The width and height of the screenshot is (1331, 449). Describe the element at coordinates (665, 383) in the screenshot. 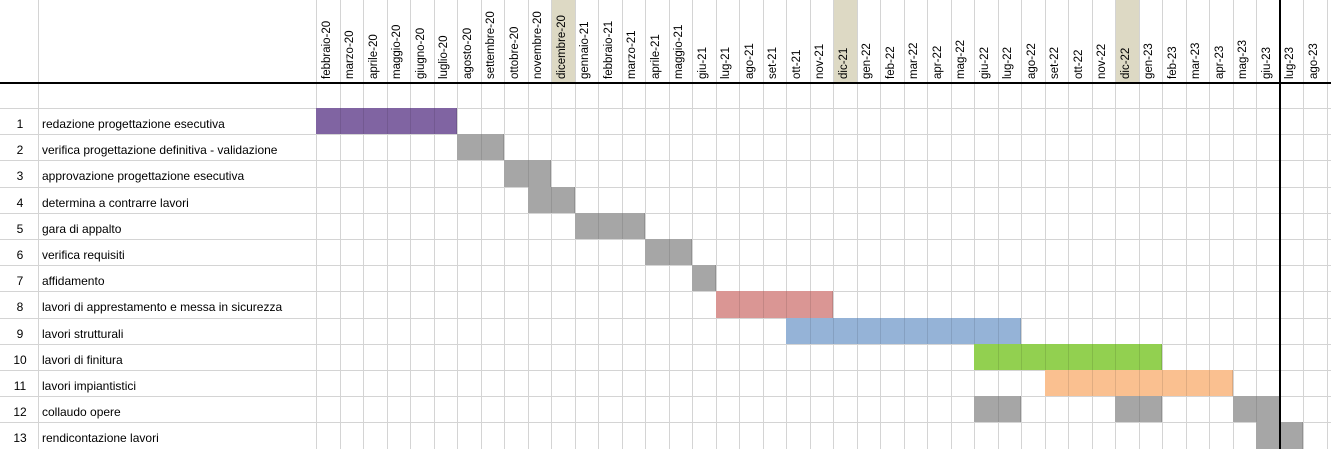

I see `task-row: 11 lavori impiantistici` at that location.